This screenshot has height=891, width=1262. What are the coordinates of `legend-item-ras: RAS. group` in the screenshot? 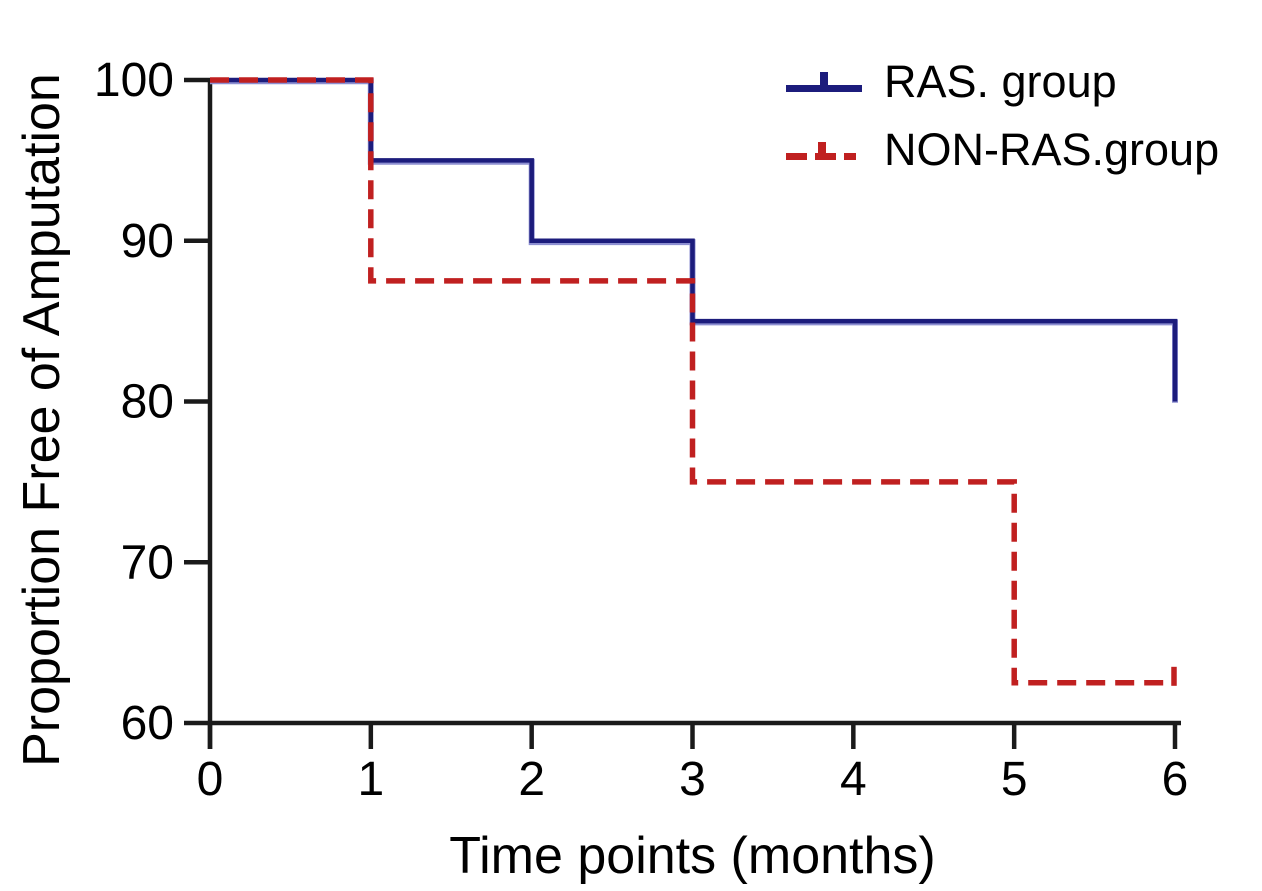 It's located at (1002, 82).